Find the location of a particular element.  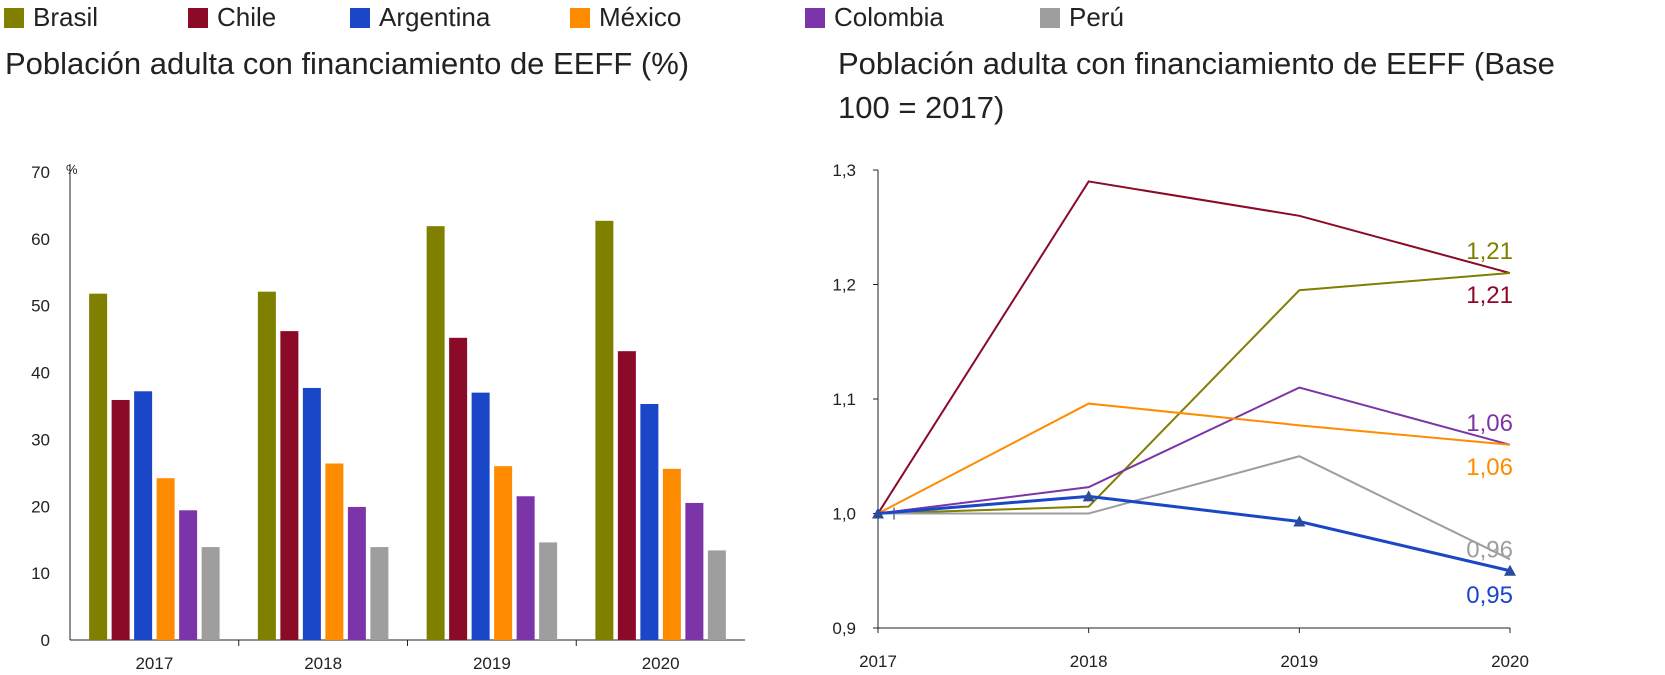

bar-y-tick-label: 60 is located at coordinates (40, 239).